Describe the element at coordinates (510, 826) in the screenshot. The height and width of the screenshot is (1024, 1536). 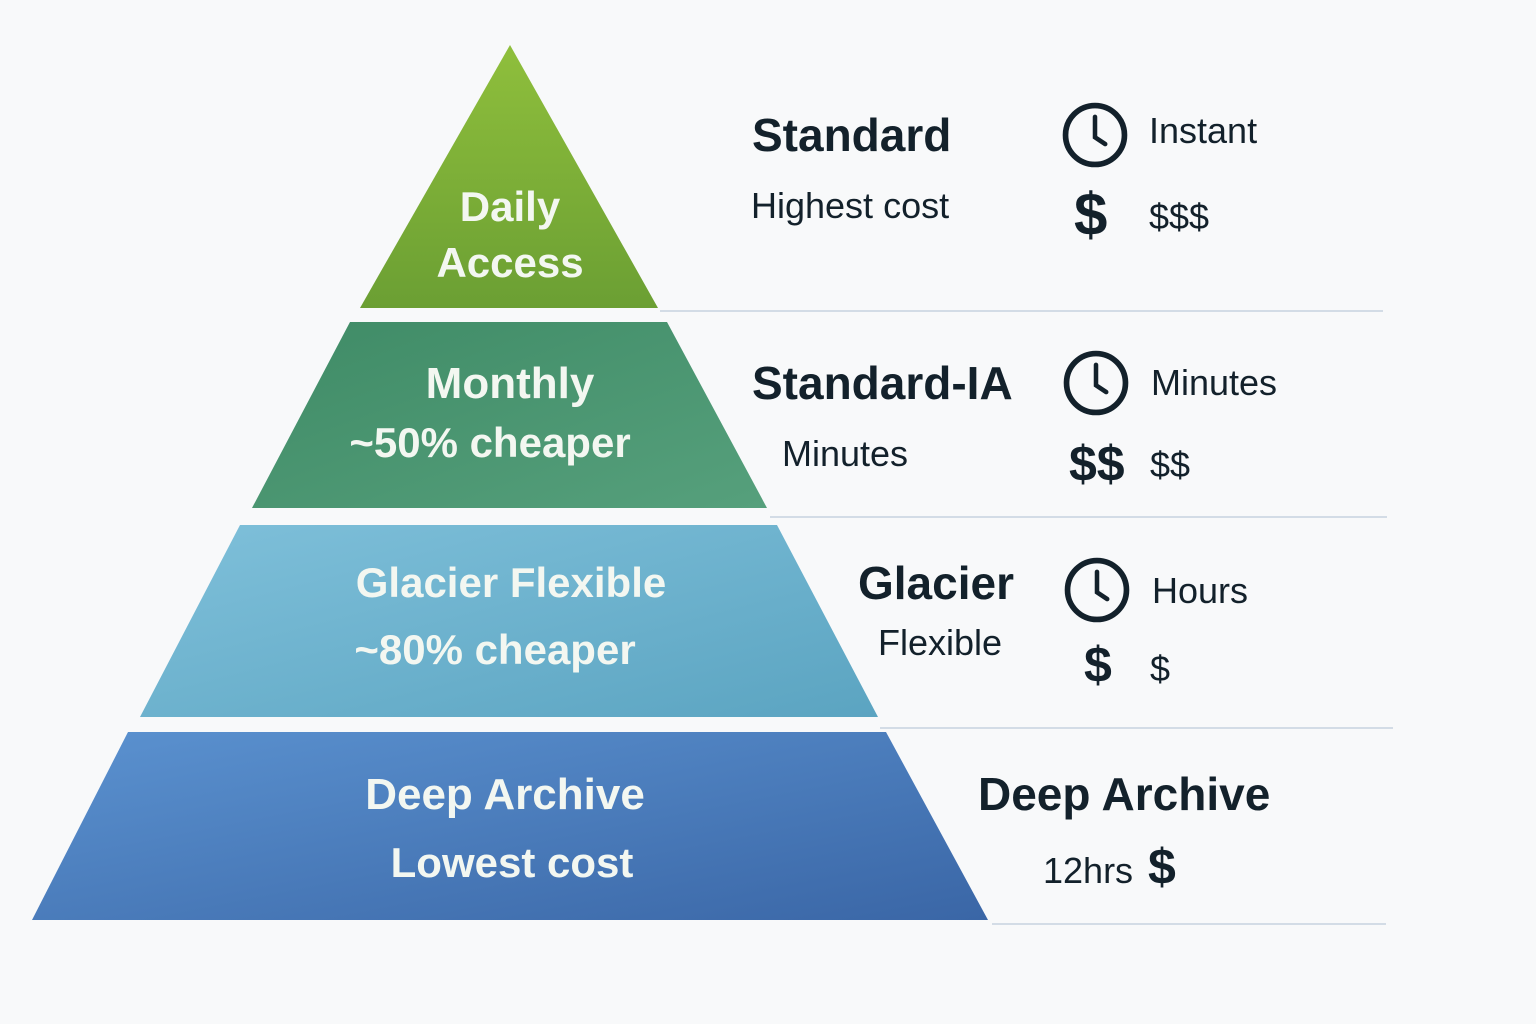
I see `pyramid-layer-deep-archive` at that location.